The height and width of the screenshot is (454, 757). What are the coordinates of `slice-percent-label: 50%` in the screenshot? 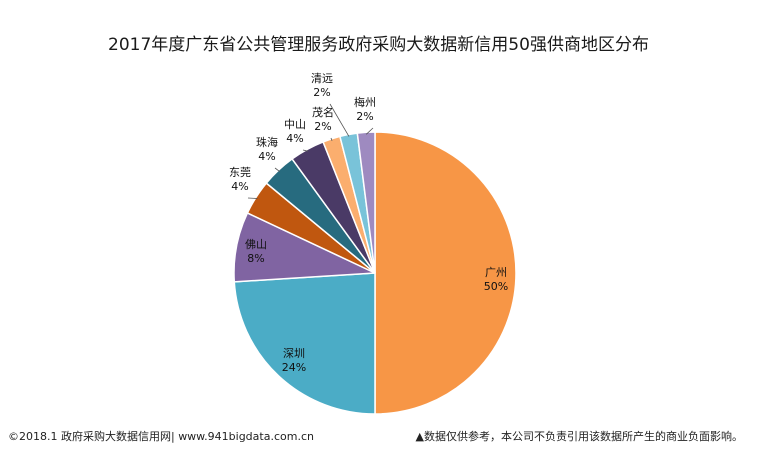 It's located at (496, 286).